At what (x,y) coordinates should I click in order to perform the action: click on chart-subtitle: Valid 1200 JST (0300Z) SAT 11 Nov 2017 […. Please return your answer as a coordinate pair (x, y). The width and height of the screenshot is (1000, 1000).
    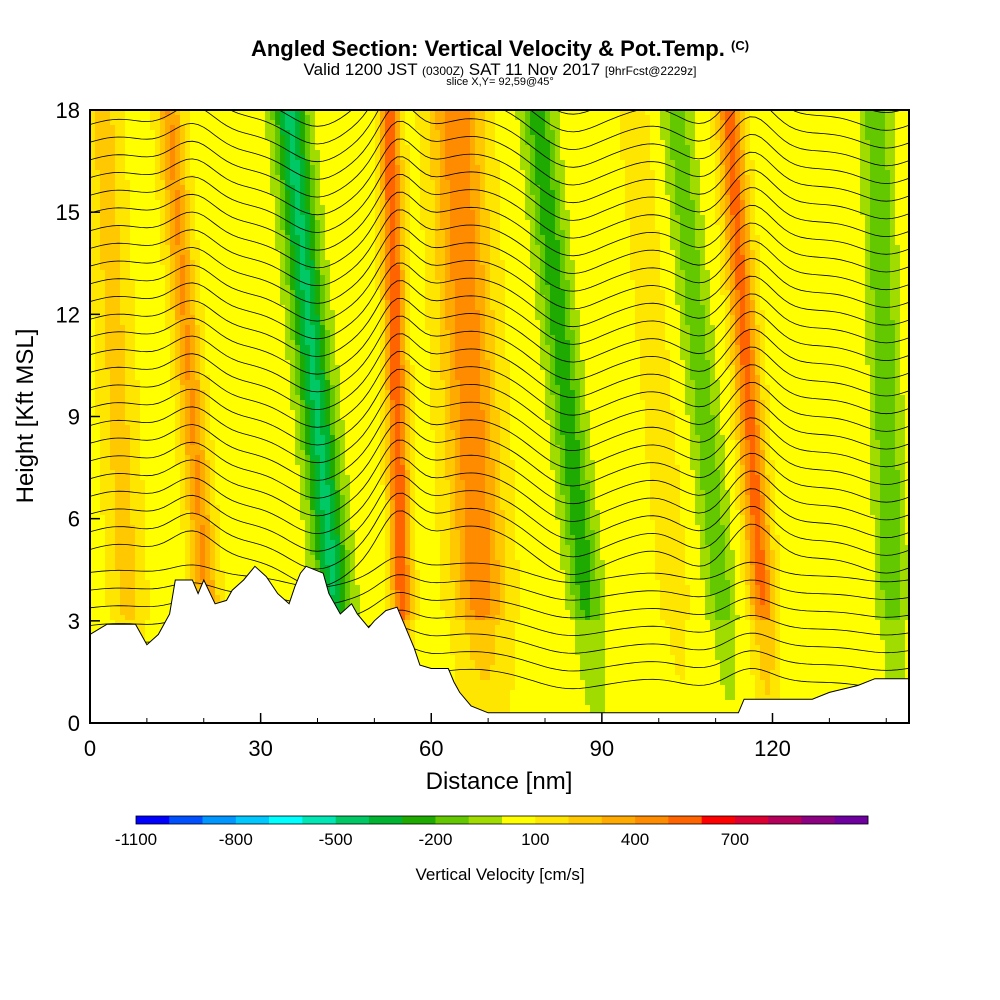
    Looking at the image, I should click on (500, 70).